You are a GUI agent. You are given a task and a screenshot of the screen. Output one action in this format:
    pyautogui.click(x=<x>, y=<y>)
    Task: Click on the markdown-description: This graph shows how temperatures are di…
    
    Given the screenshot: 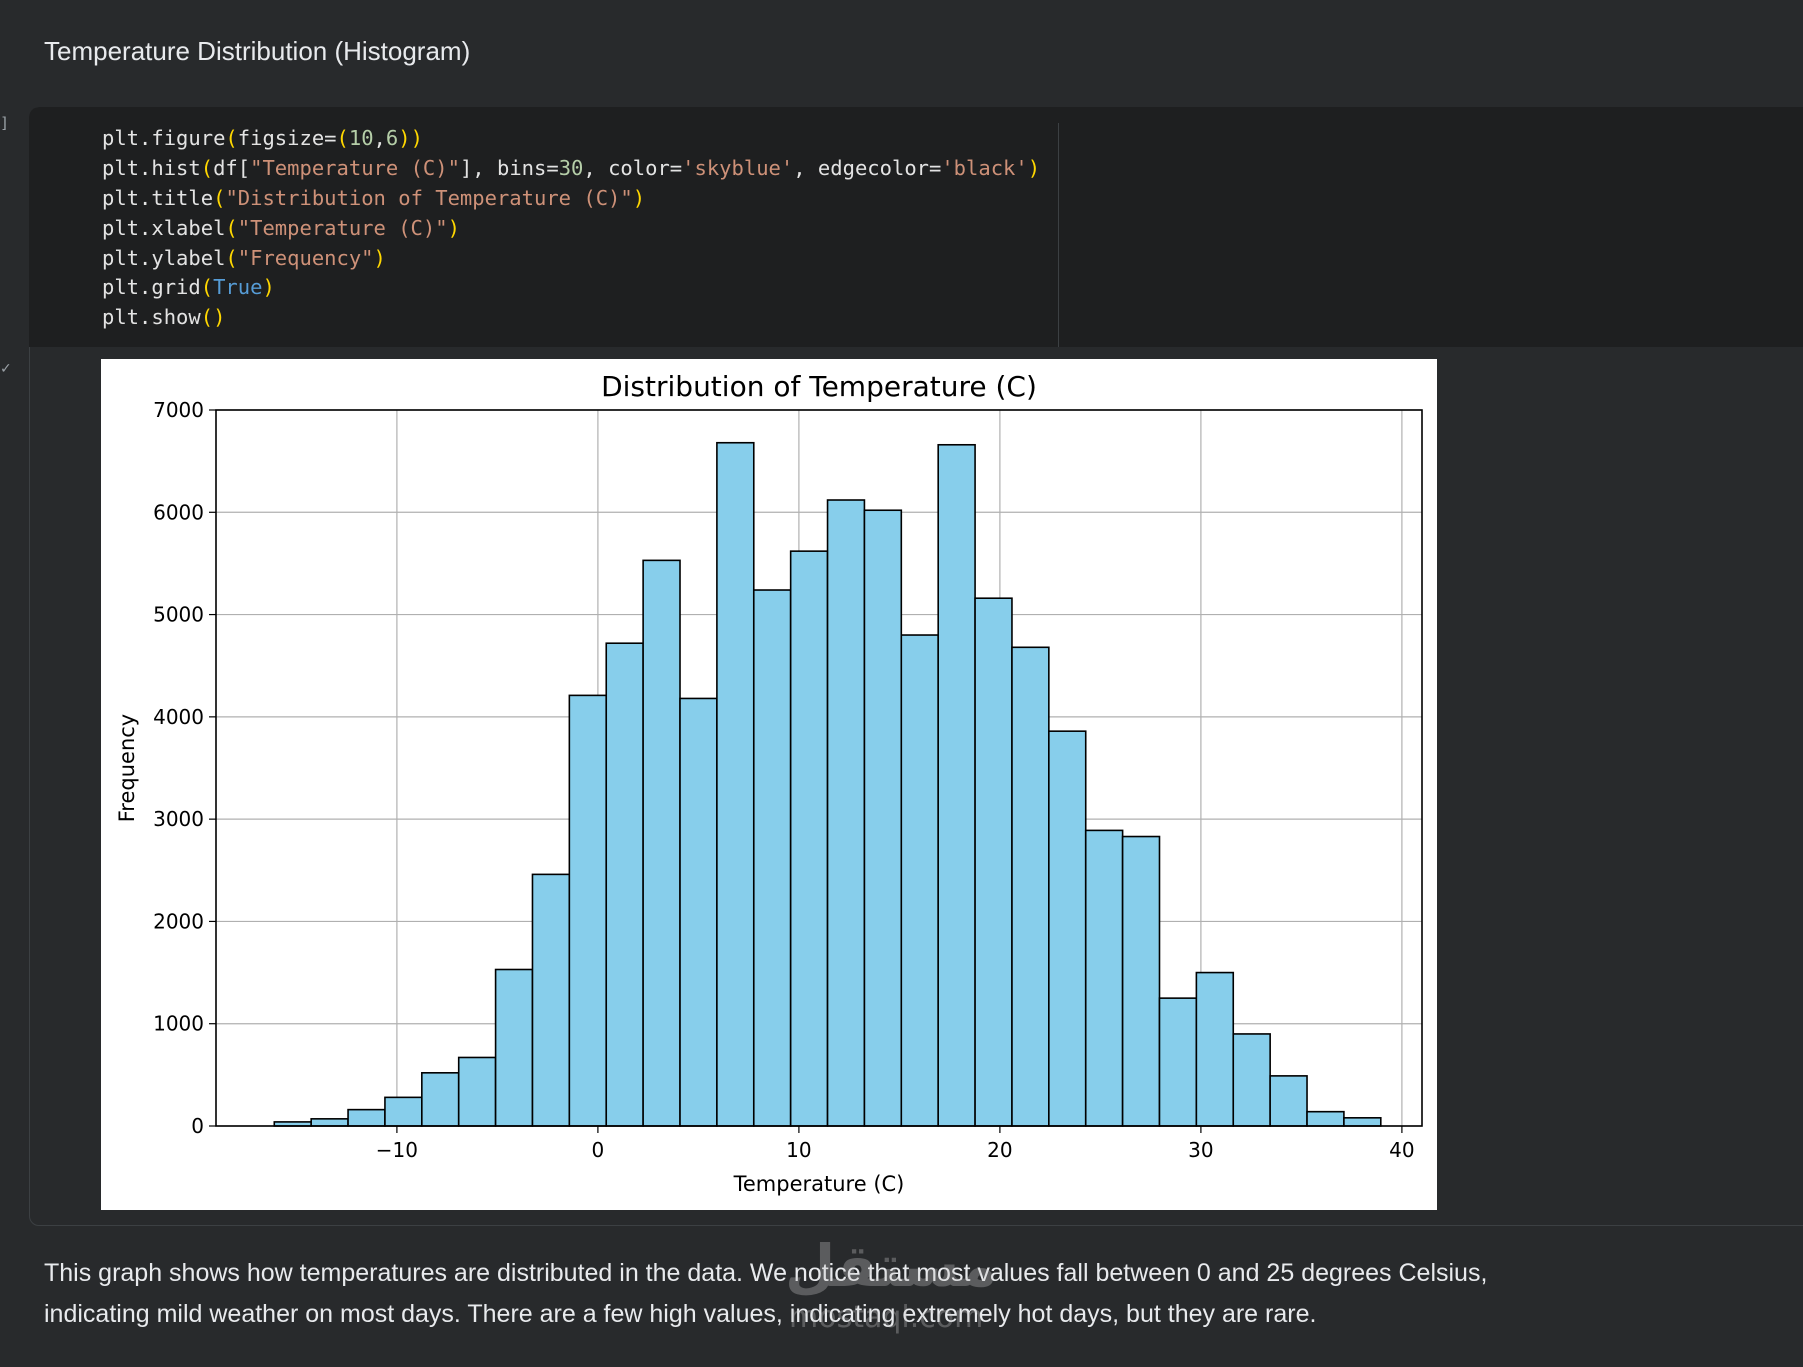 What is the action you would take?
    pyautogui.click(x=824, y=1294)
    